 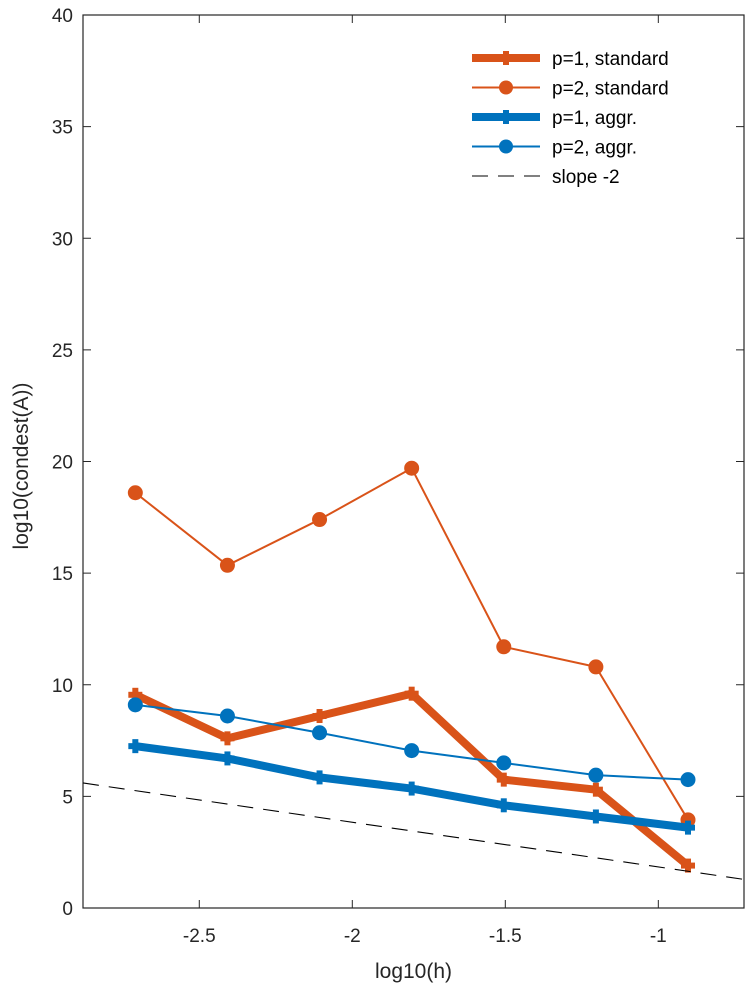 What do you see at coordinates (411, 742) in the screenshot?
I see `series-p-2-aggr` at bounding box center [411, 742].